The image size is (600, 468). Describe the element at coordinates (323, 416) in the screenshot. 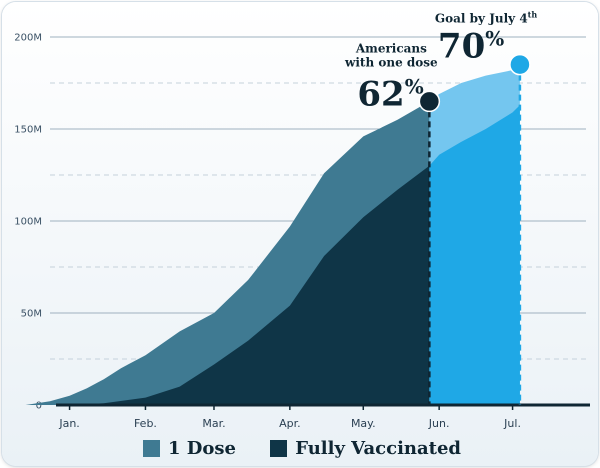

I see `axis-layer: Jan. Feb. Mar. Apr. May. Jun. Jul.` at that location.